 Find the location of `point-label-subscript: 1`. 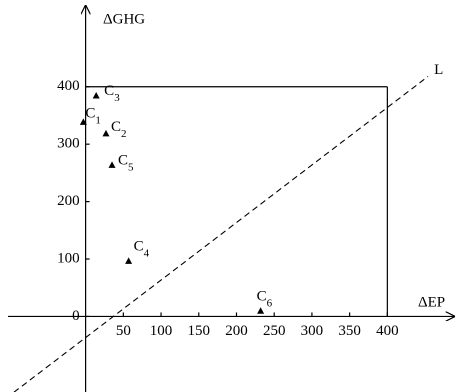

point-label-subscript: 1 is located at coordinates (98, 120).